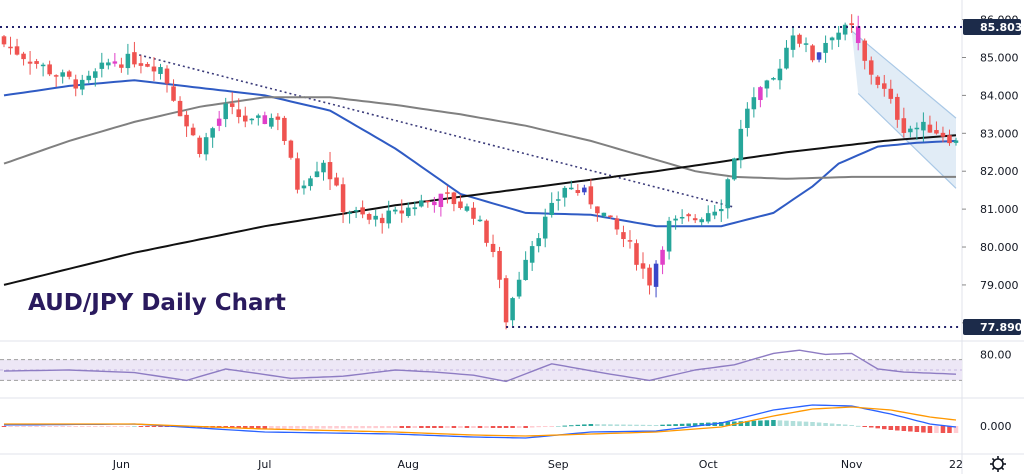 This screenshot has height=474, width=1024. Describe the element at coordinates (904, 74) in the screenshot. I see `channel-upper-line` at that location.